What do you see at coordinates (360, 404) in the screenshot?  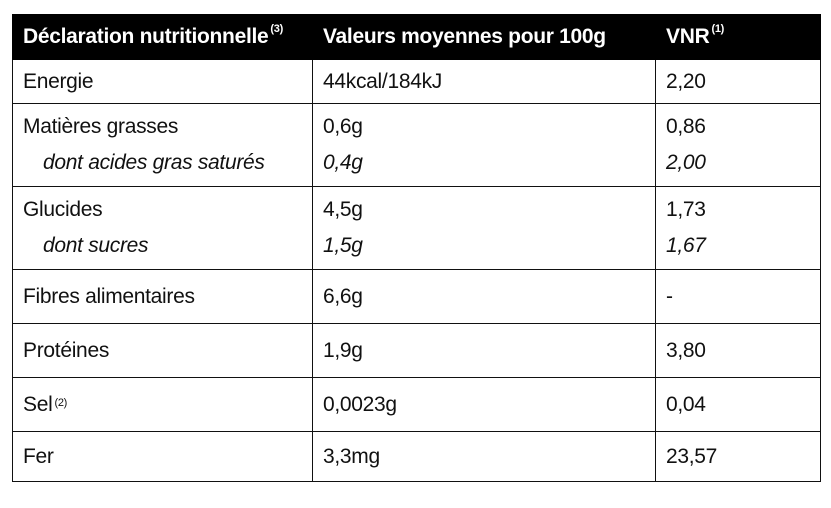 I see `value-text: 0,0023g` at bounding box center [360, 404].